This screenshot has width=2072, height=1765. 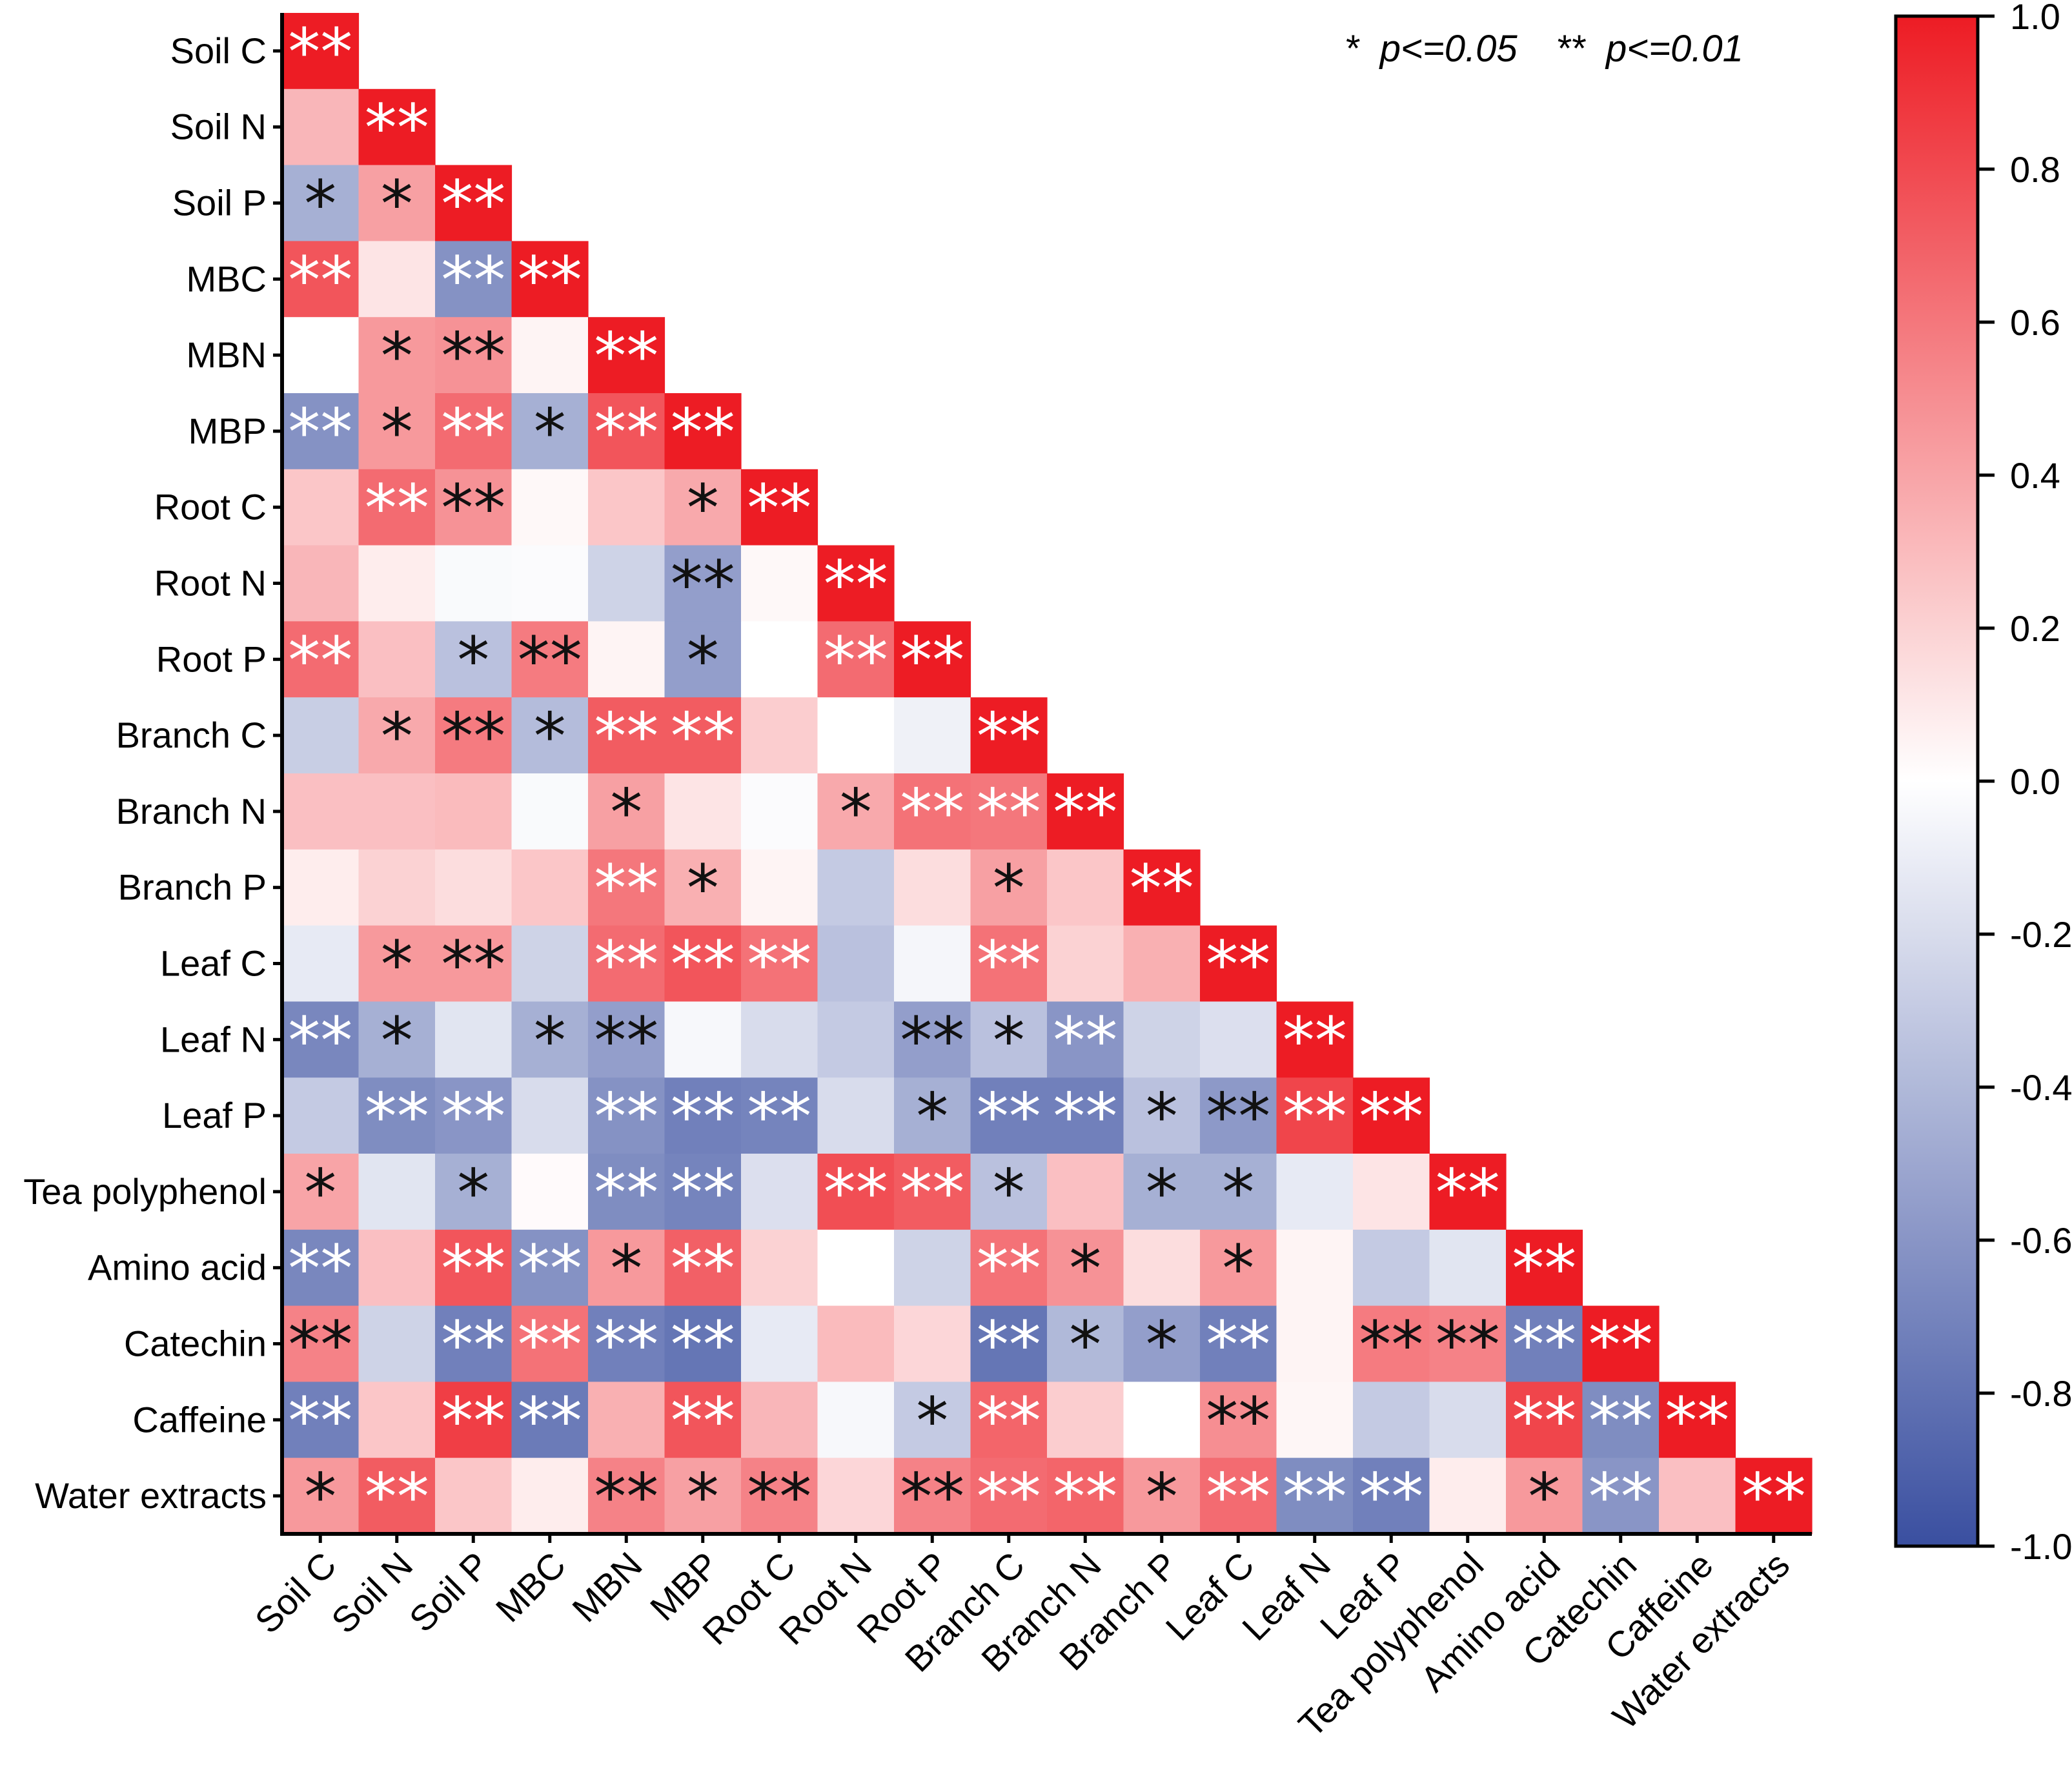 I want to click on significance-marker-14-10: **, so click(x=1085, y=1116).